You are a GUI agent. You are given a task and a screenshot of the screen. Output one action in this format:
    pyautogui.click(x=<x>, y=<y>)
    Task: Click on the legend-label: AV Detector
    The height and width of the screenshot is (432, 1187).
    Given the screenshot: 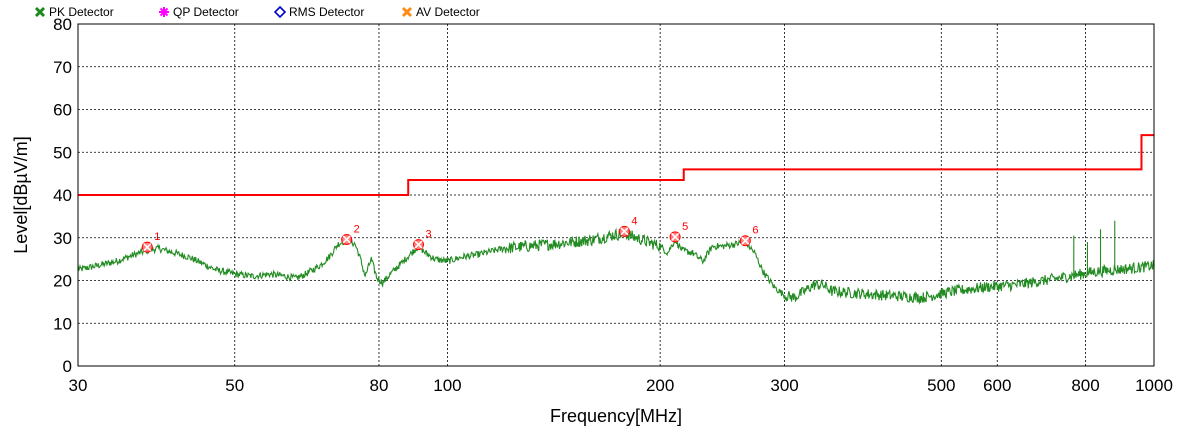 What is the action you would take?
    pyautogui.click(x=448, y=12)
    